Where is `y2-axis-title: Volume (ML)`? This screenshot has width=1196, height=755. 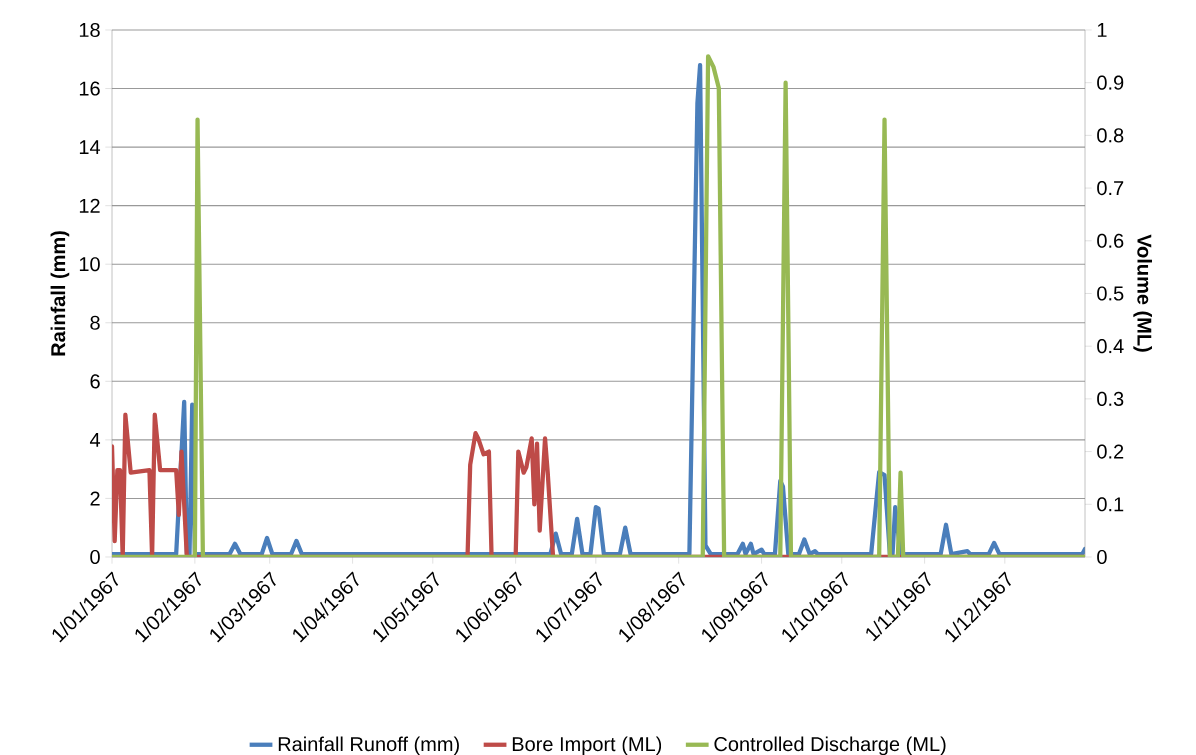
y2-axis-title: Volume (ML) is located at coordinates (1142, 293).